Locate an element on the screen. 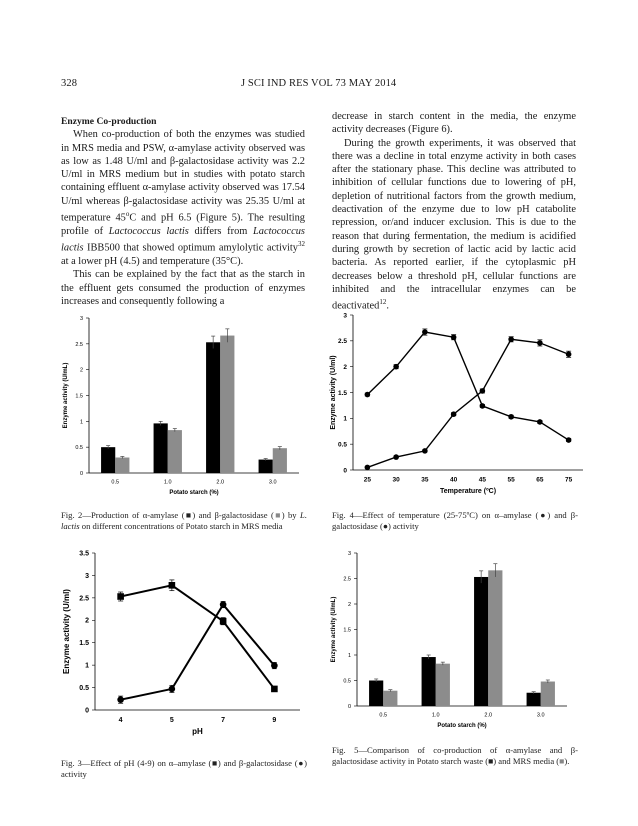 Image resolution: width=638 pixels, height=826 pixels. x-tick-label: 7 is located at coordinates (223, 720).